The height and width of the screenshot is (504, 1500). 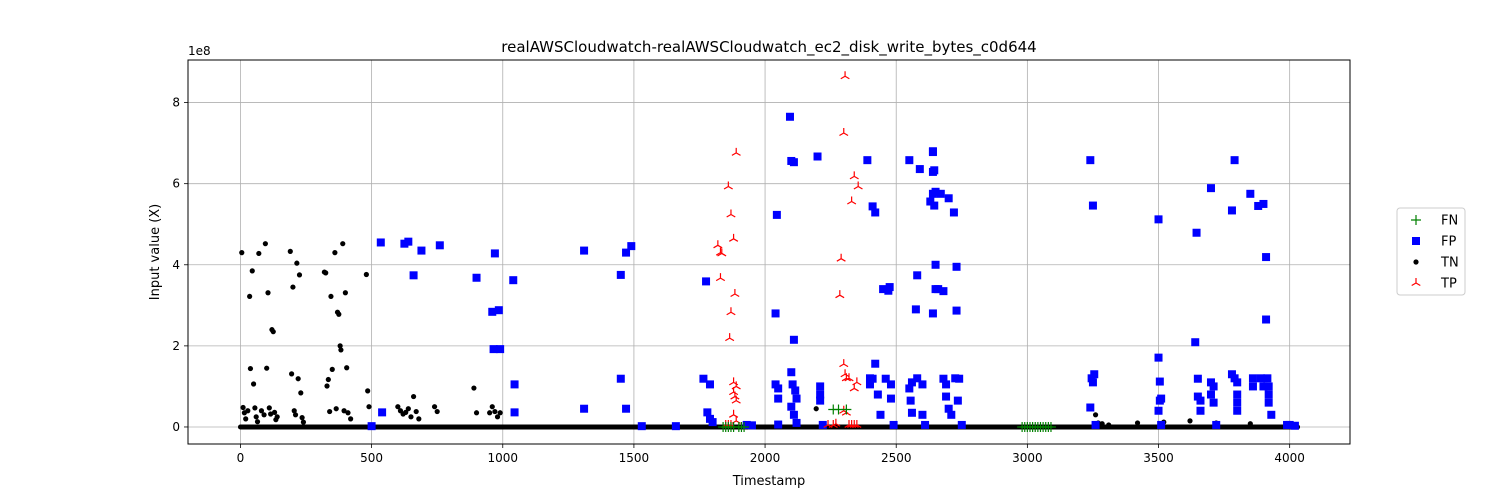 I want to click on y-axis-ticks: 0 2 4 6 8, so click(x=180, y=265).